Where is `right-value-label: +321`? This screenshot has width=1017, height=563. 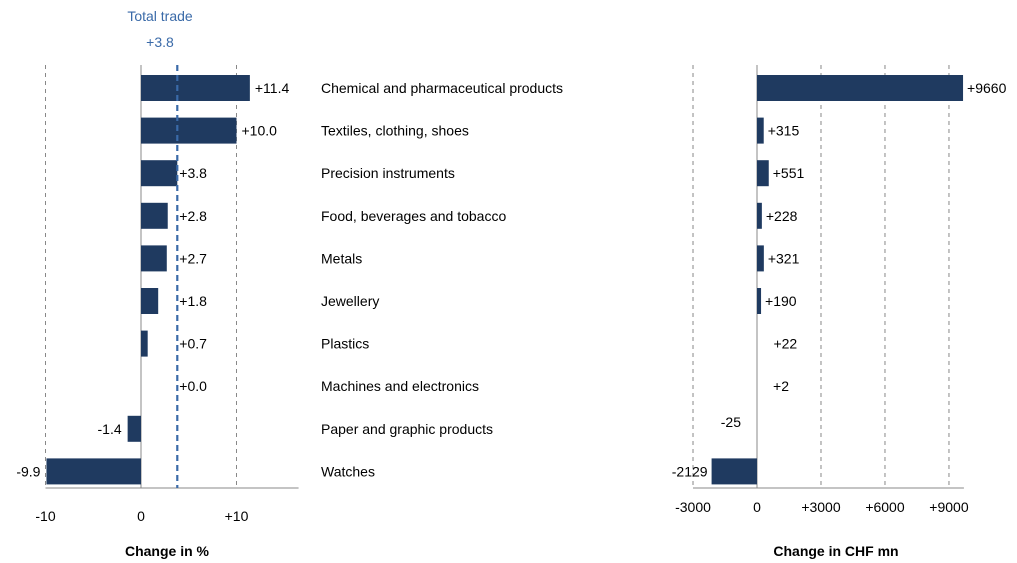 right-value-label: +321 is located at coordinates (784, 258).